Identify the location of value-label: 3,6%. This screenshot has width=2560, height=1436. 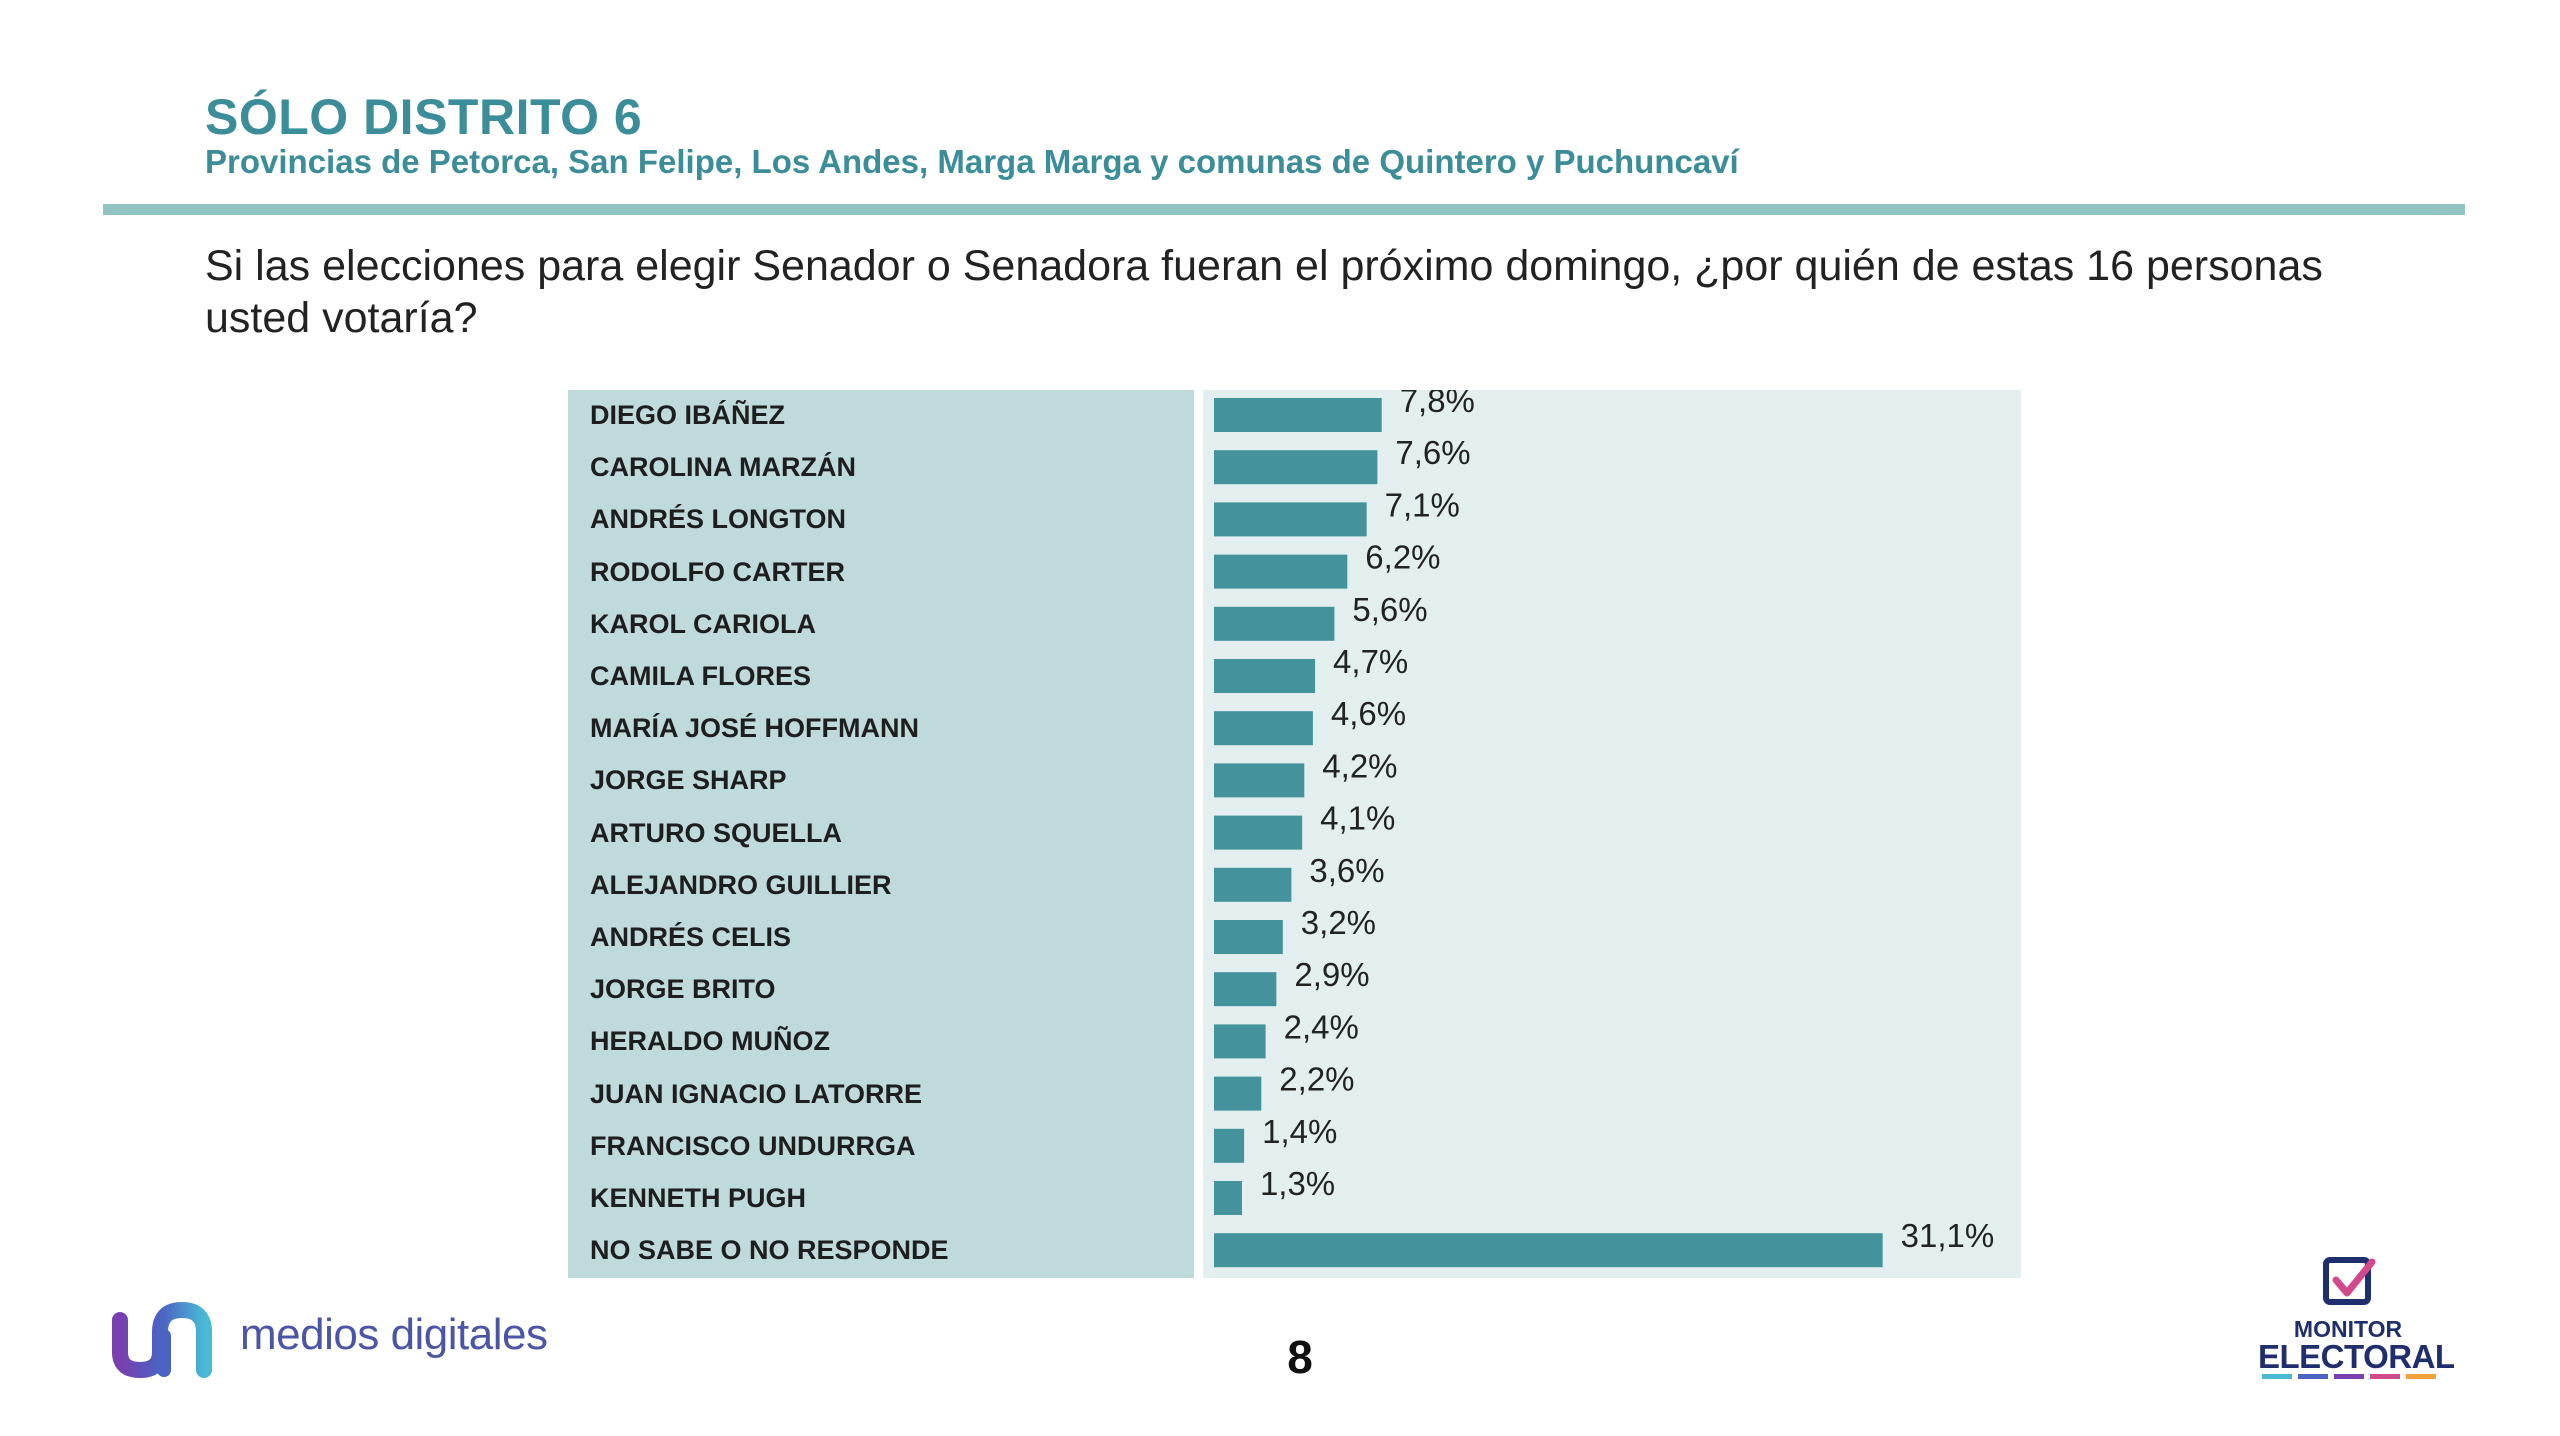
(1346, 870).